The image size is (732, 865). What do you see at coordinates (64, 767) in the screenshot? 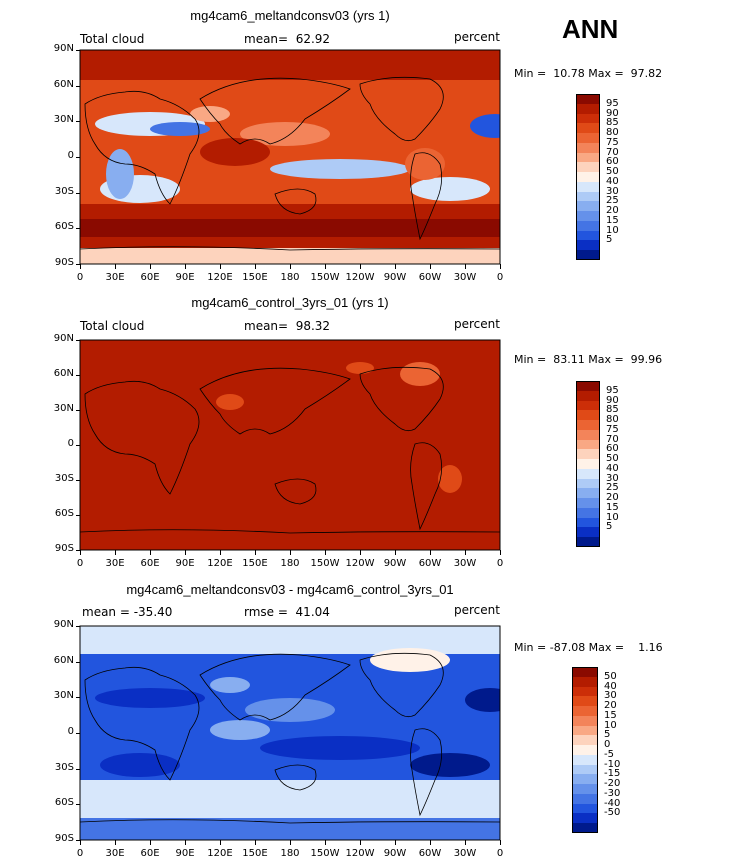
I see `panel-3-ylabel: 30S` at bounding box center [64, 767].